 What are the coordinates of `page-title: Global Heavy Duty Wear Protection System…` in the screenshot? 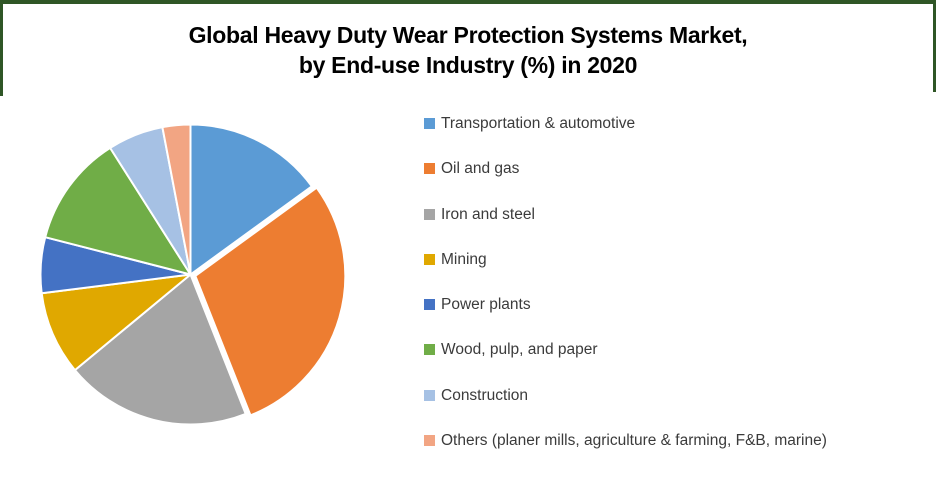 It's located at (468, 50).